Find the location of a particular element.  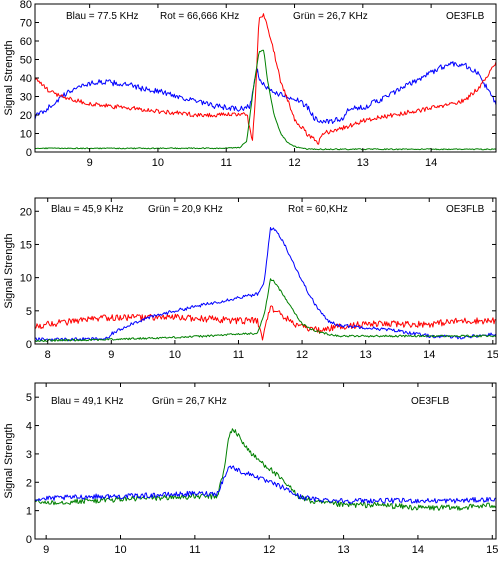

y-tick-label: 4 is located at coordinates (29, 427).